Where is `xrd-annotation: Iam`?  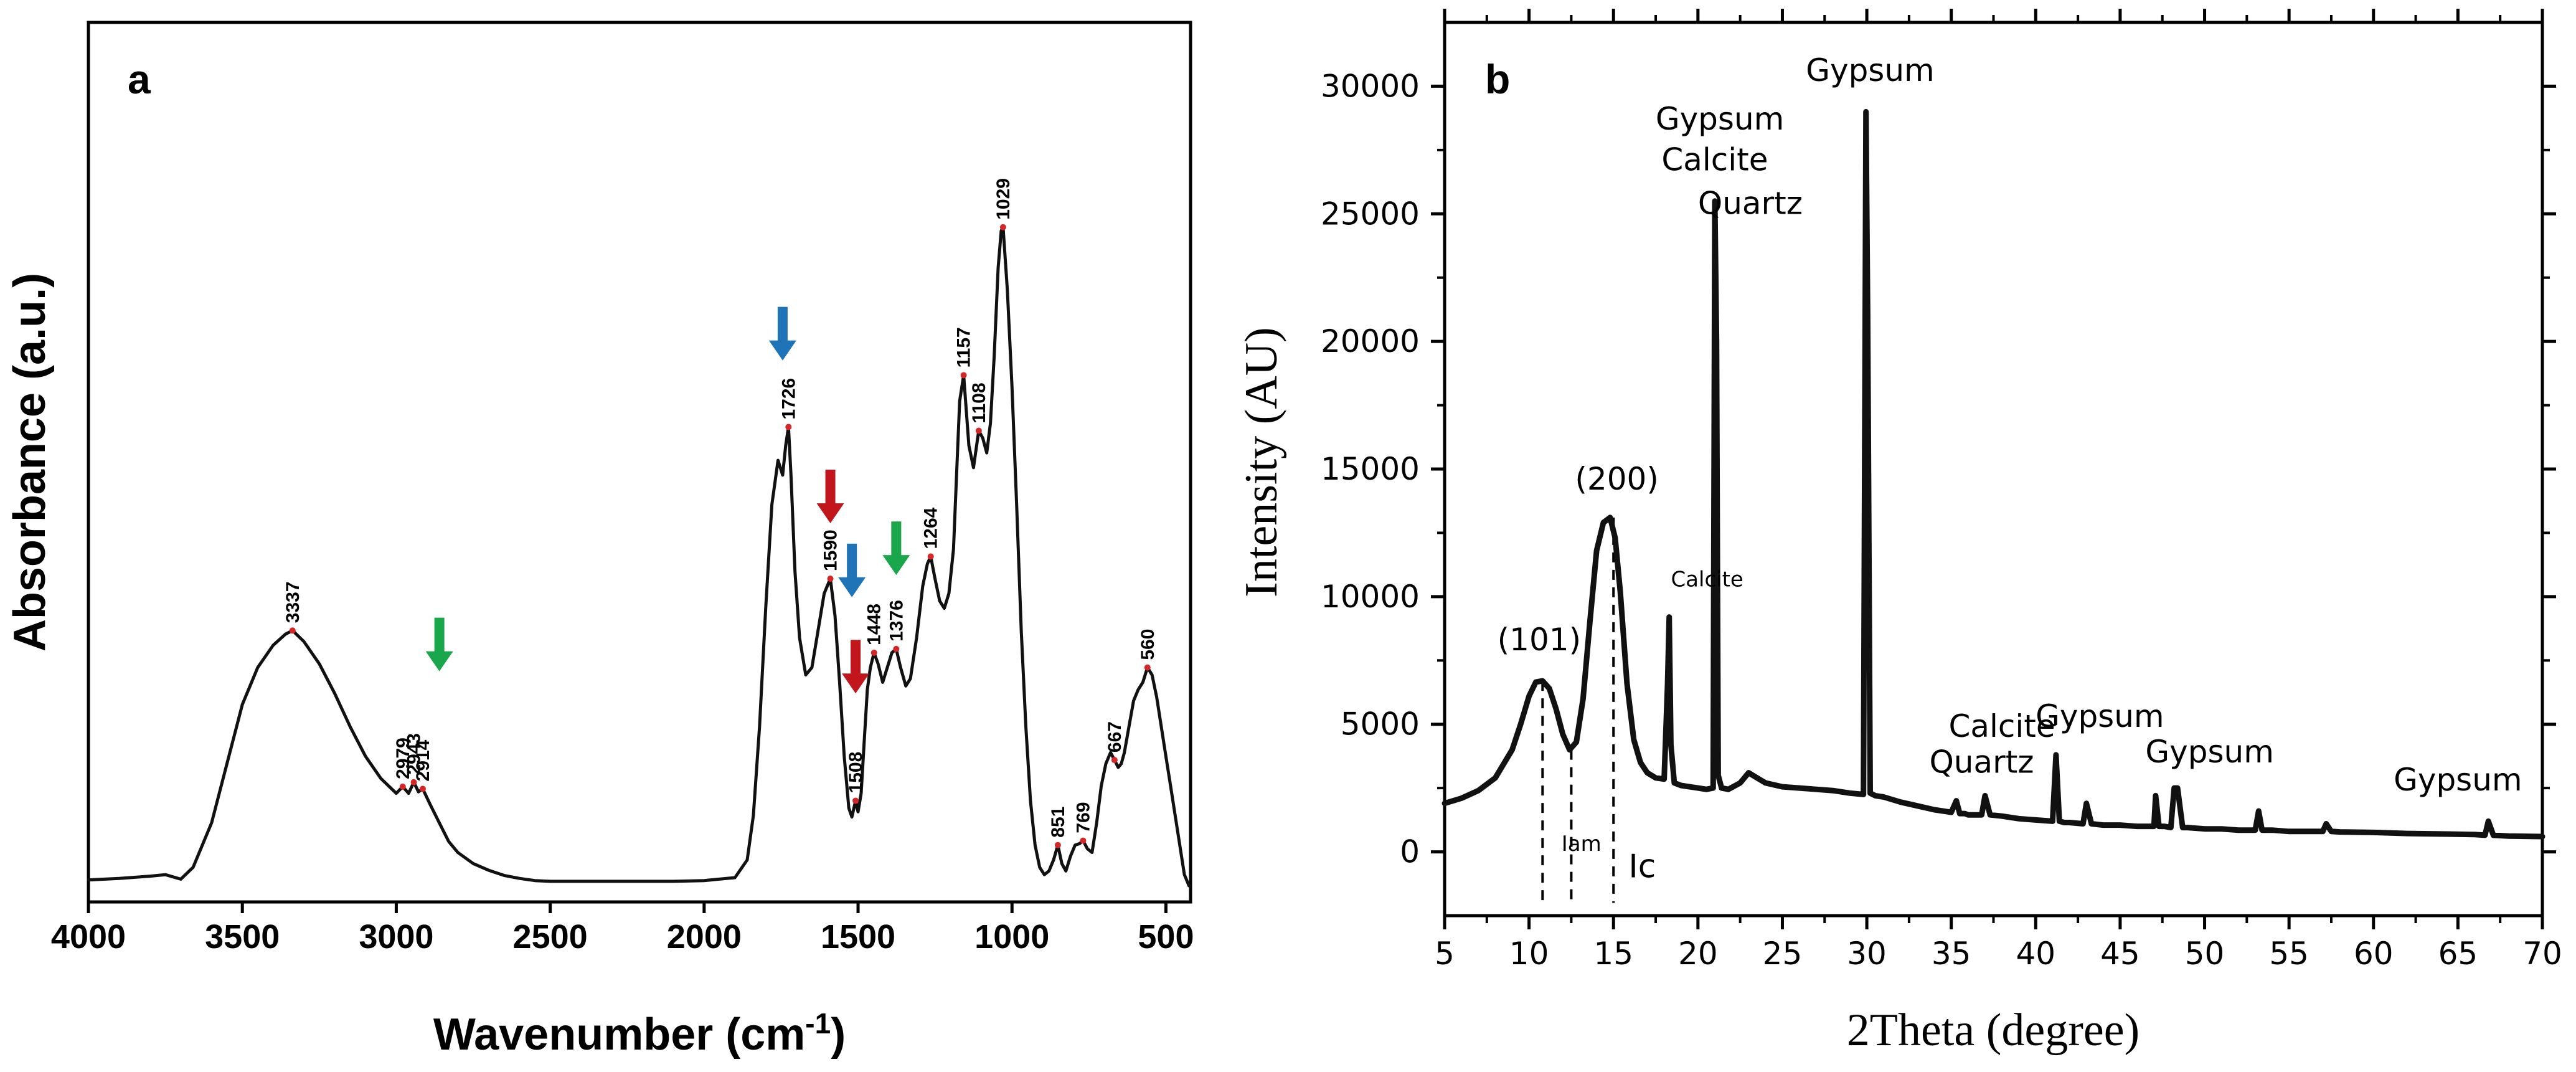 xrd-annotation: Iam is located at coordinates (1582, 844).